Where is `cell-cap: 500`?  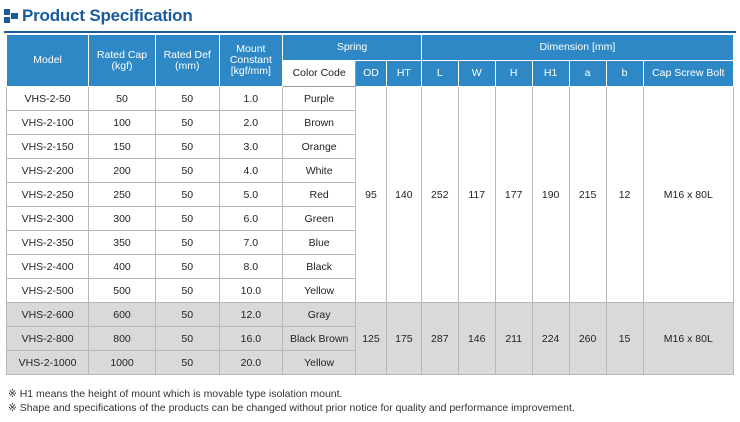
cell-cap: 500 is located at coordinates (122, 290).